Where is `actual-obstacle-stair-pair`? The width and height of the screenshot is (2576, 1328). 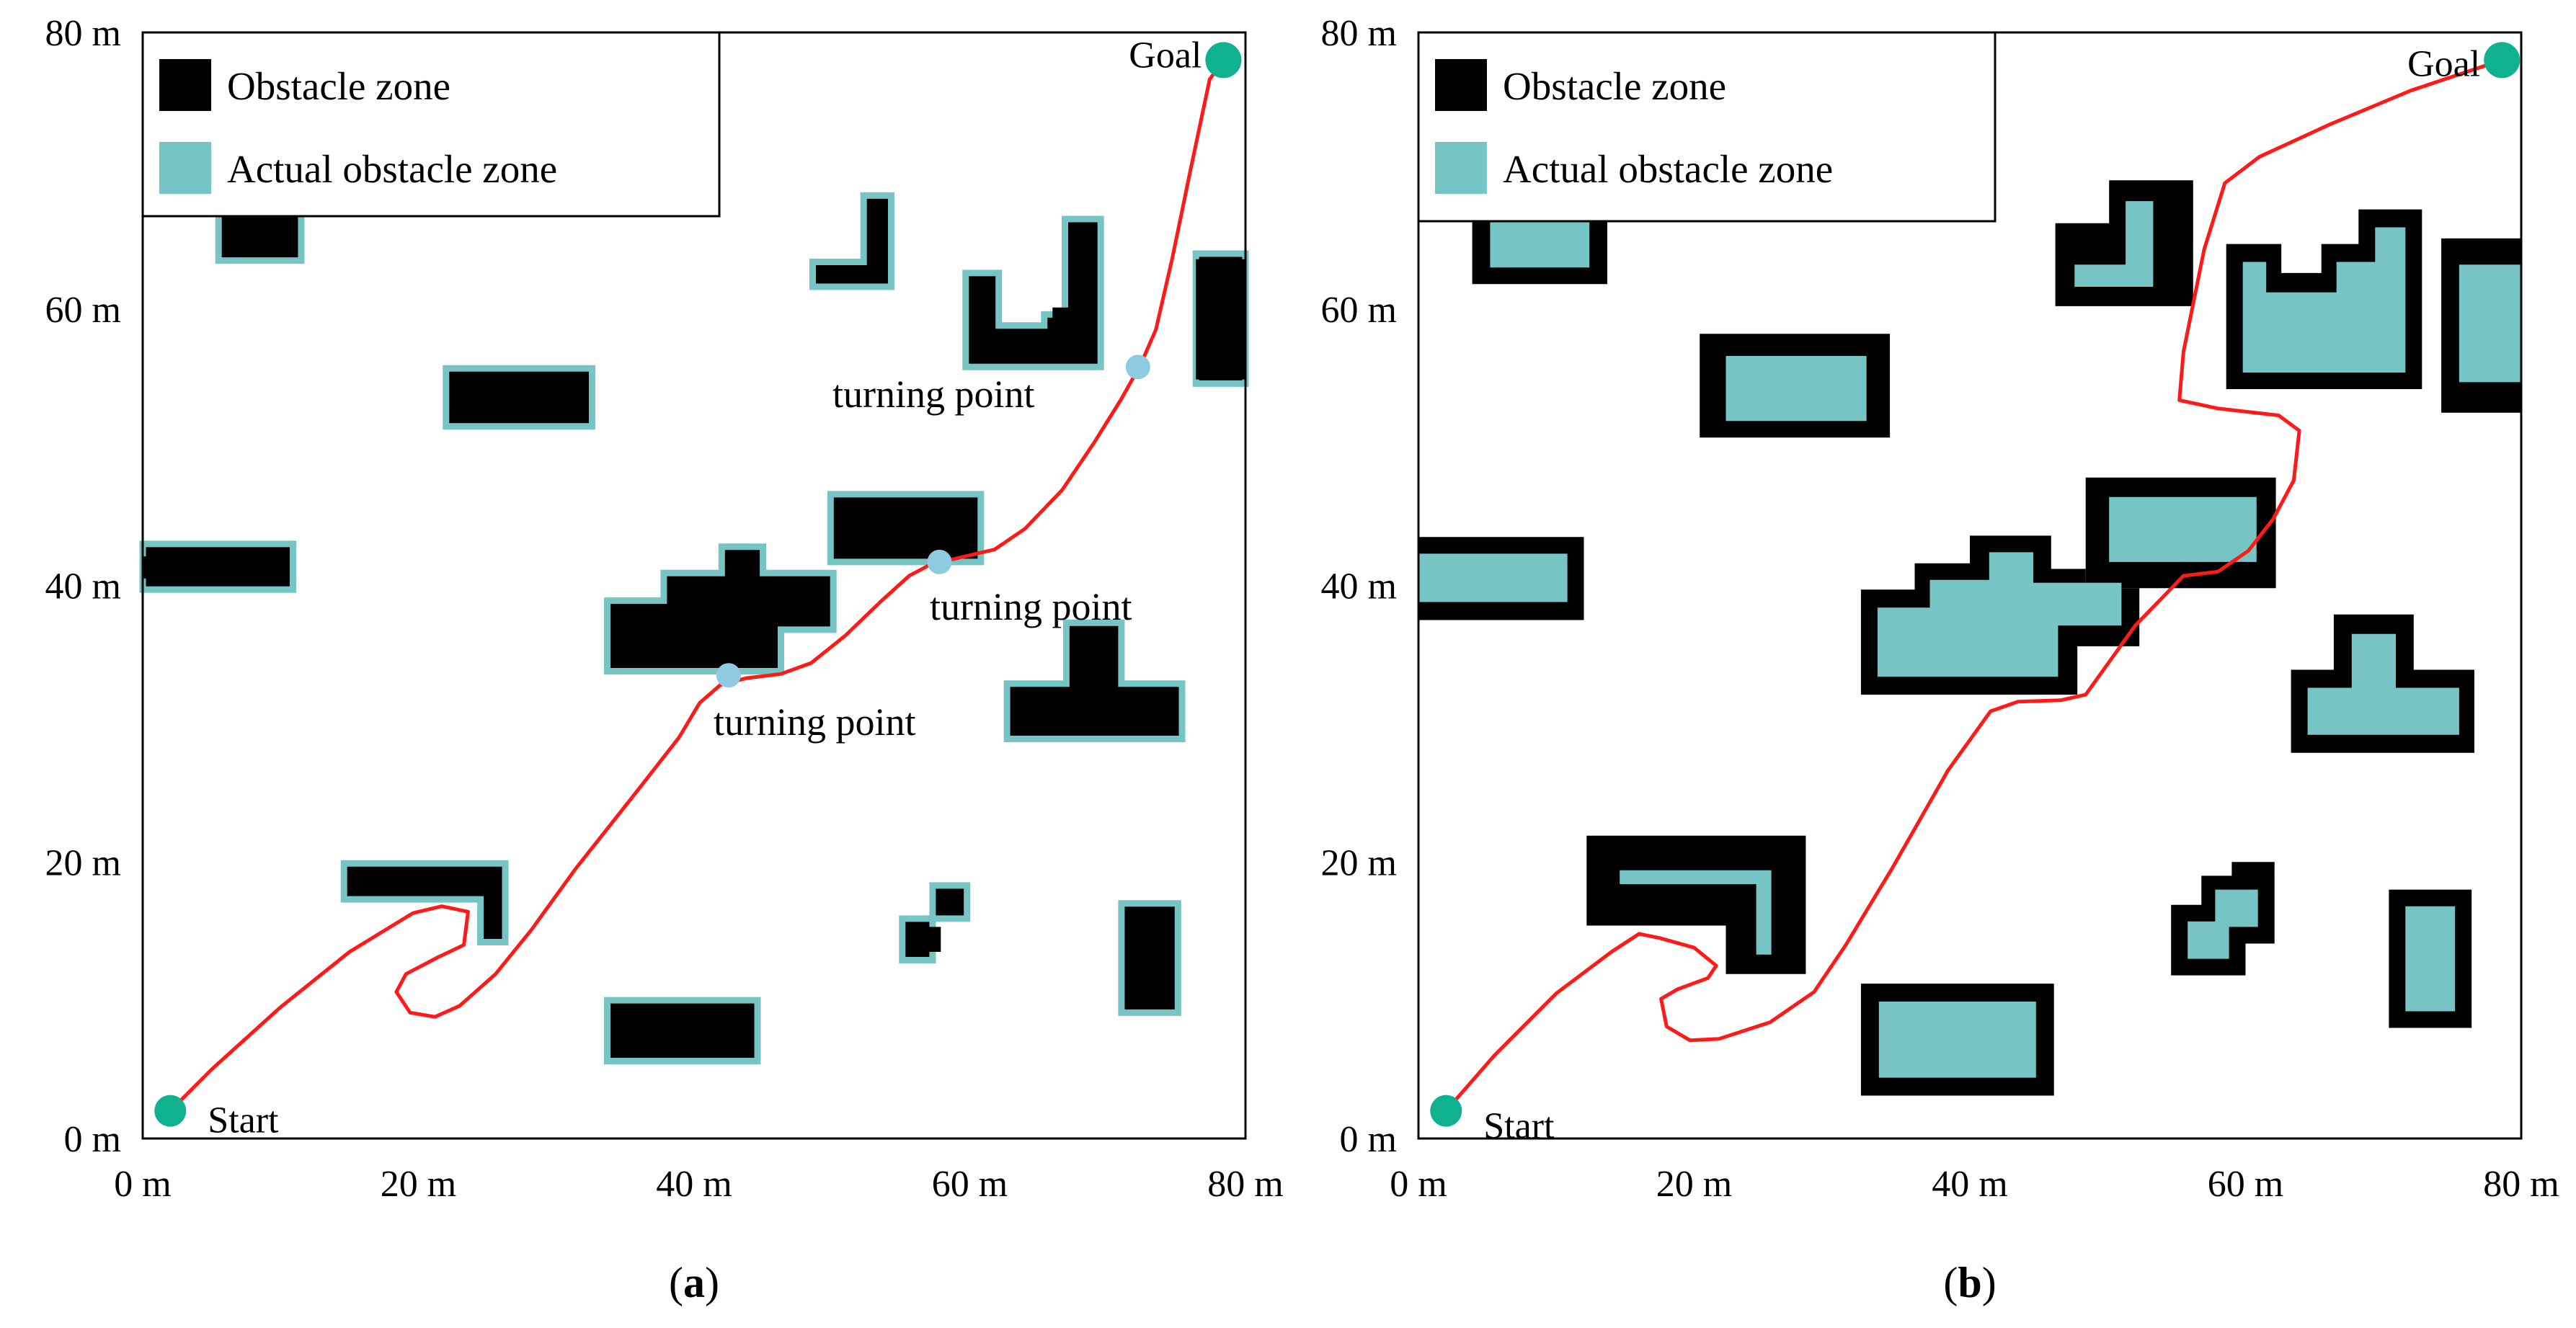 actual-obstacle-stair-pair is located at coordinates (935, 922).